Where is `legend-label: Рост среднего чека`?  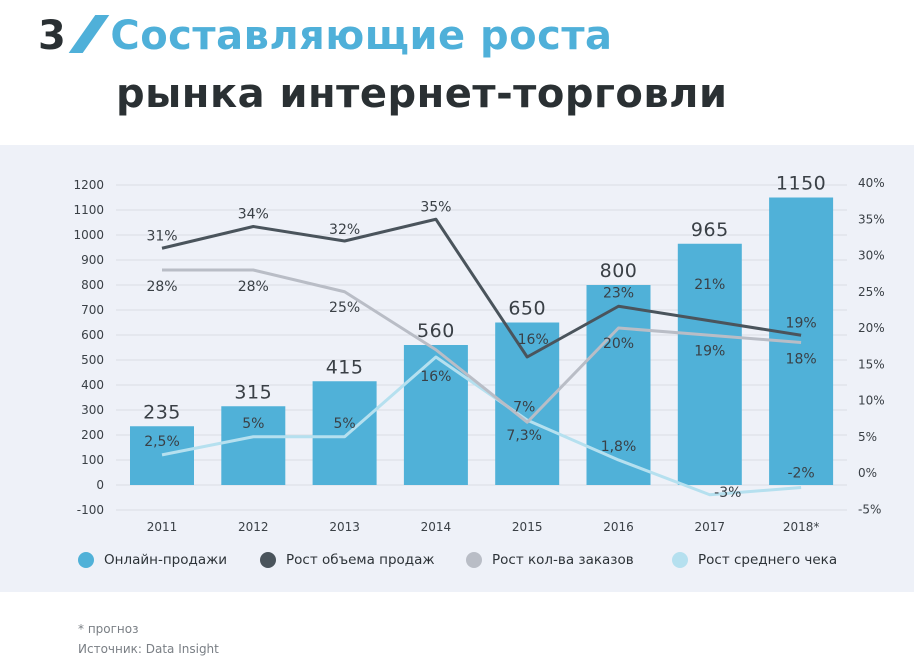 legend-label: Рост среднего чека is located at coordinates (768, 560).